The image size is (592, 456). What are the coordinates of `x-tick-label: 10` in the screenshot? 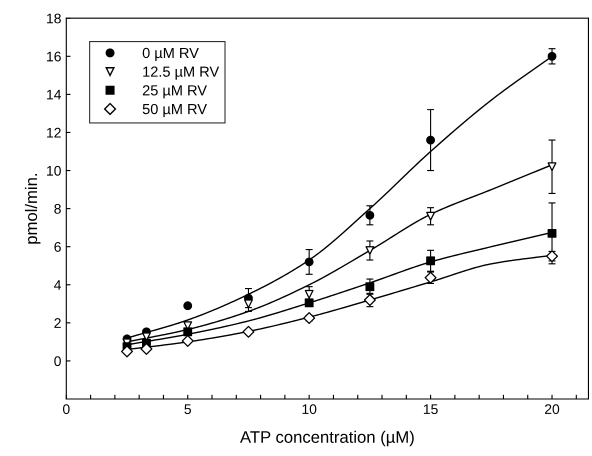 It's located at (309, 409).